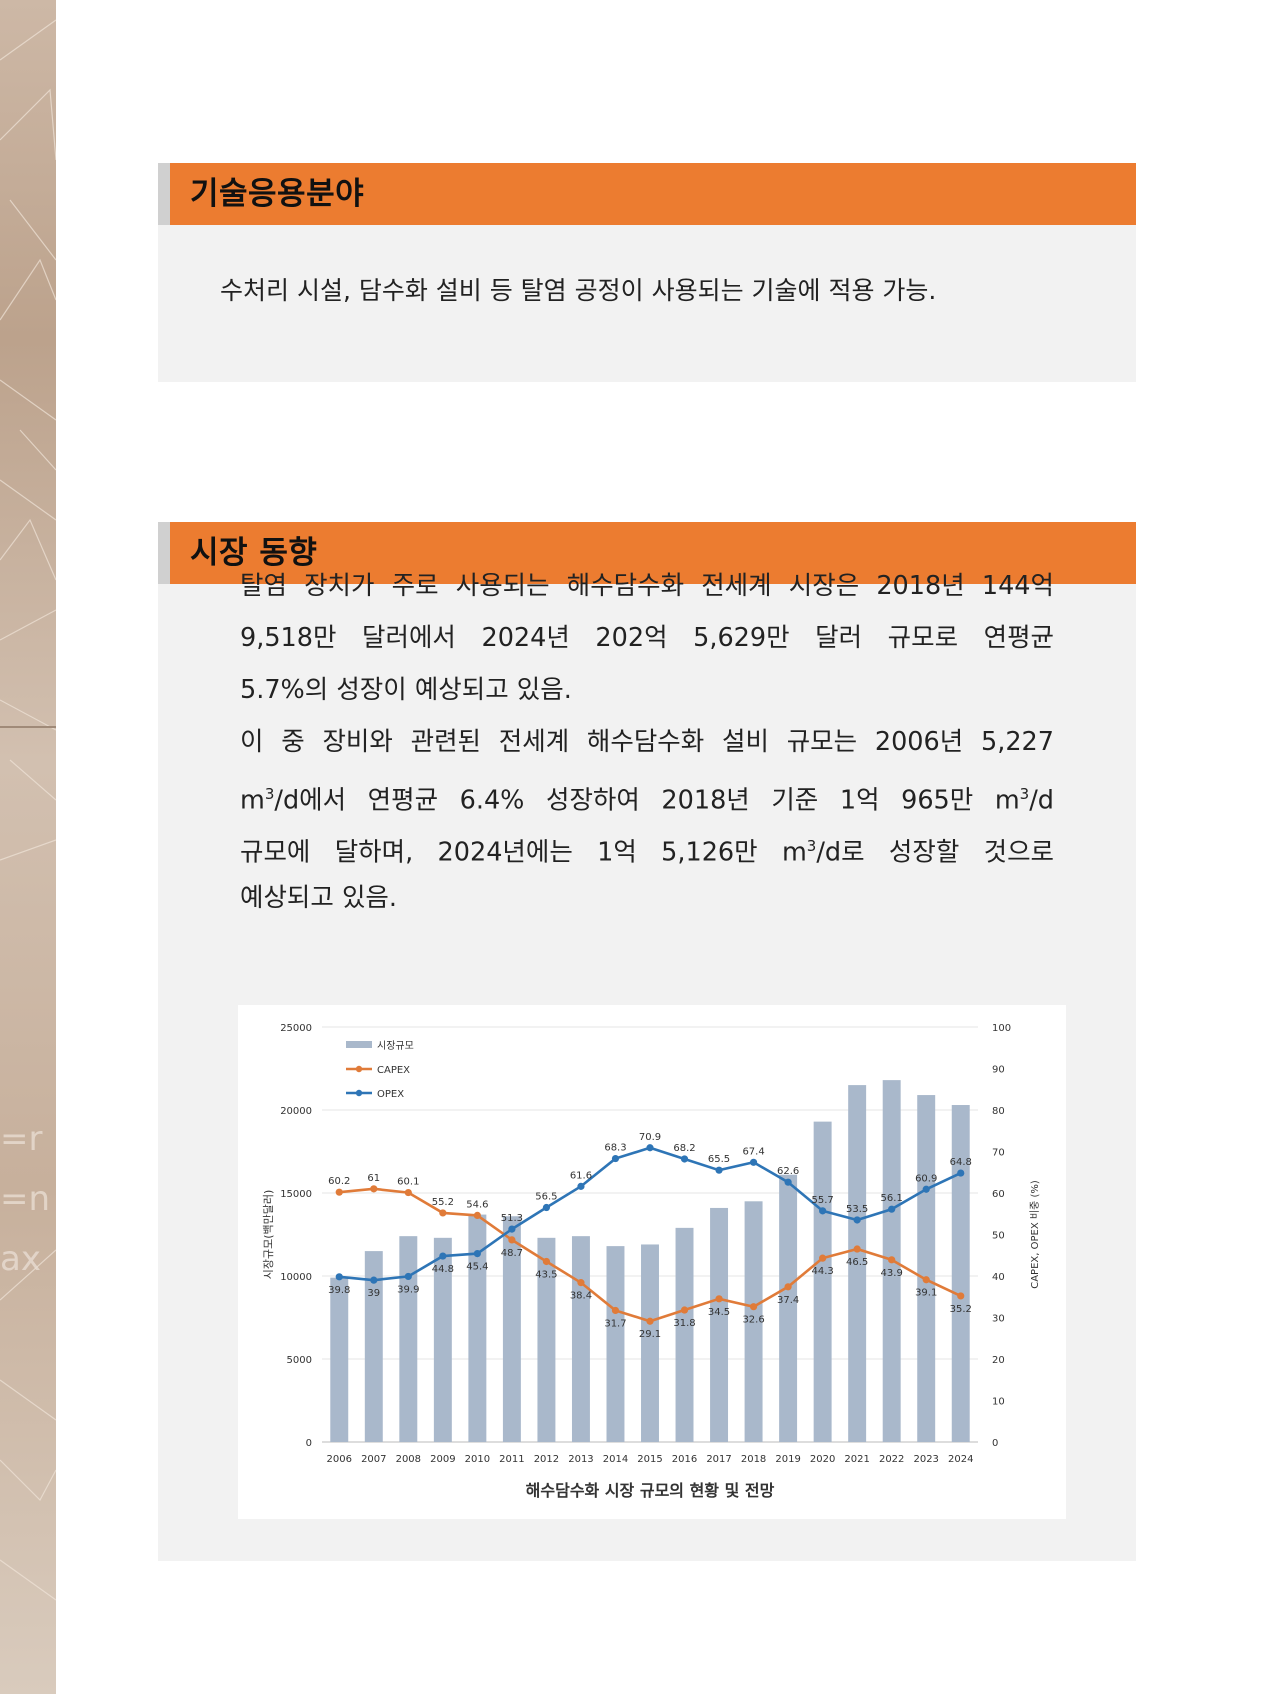 The height and width of the screenshot is (1694, 1271). What do you see at coordinates (615, 1148) in the screenshot?
I see `data-label: 68.3` at bounding box center [615, 1148].